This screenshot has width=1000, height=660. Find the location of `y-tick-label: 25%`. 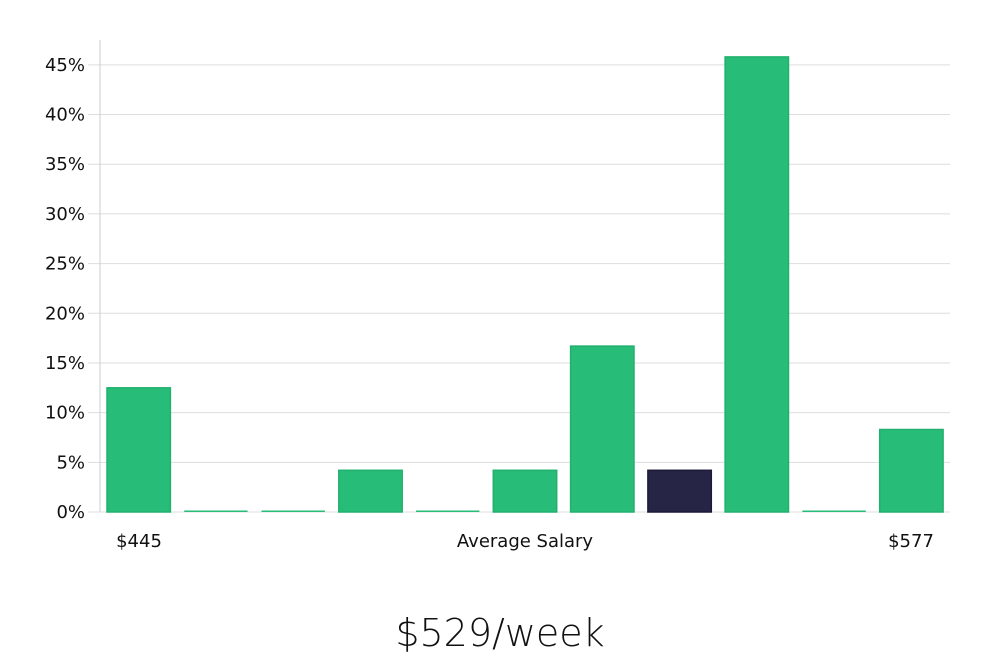

y-tick-label: 25% is located at coordinates (65, 264).